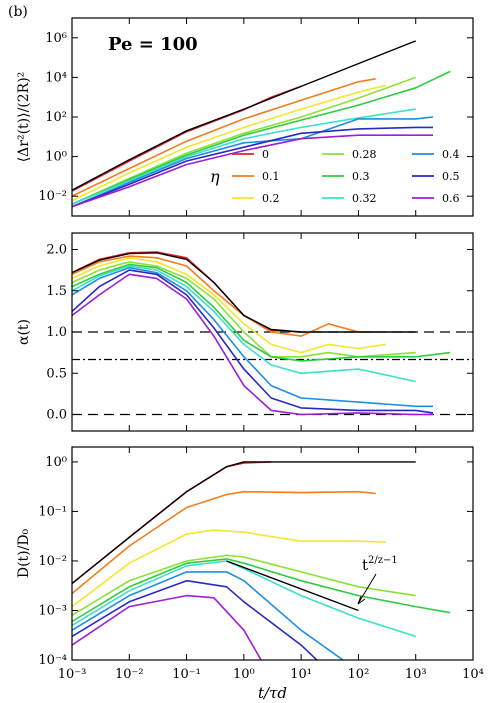 The width and height of the screenshot is (495, 703). Describe the element at coordinates (52, 610) in the screenshot. I see `y-tick-label: 10⁻³` at that location.